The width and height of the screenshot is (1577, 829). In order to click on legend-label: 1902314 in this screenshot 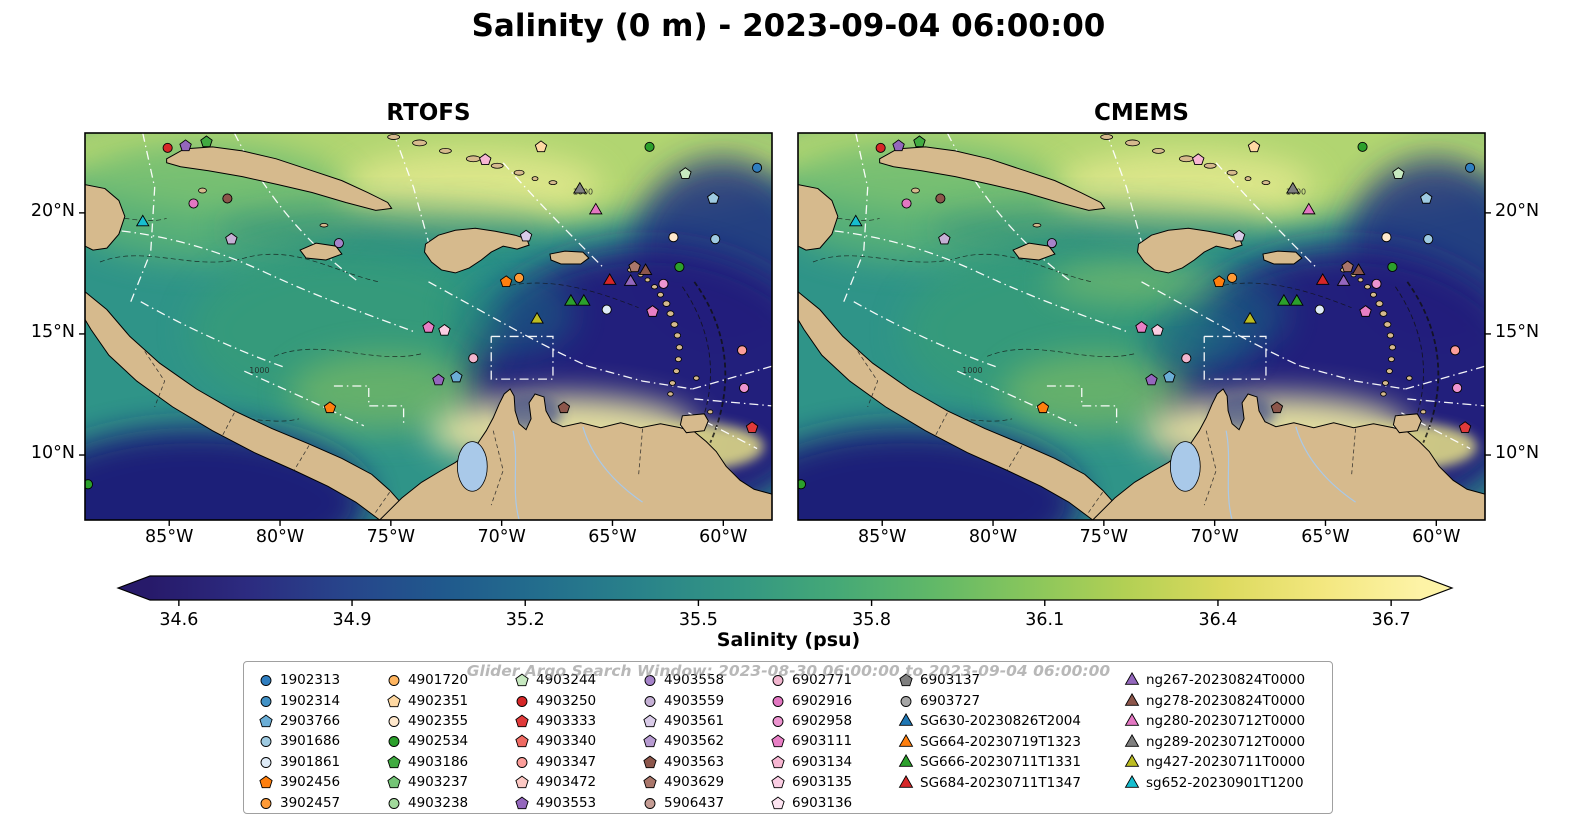, I will do `click(310, 700)`.